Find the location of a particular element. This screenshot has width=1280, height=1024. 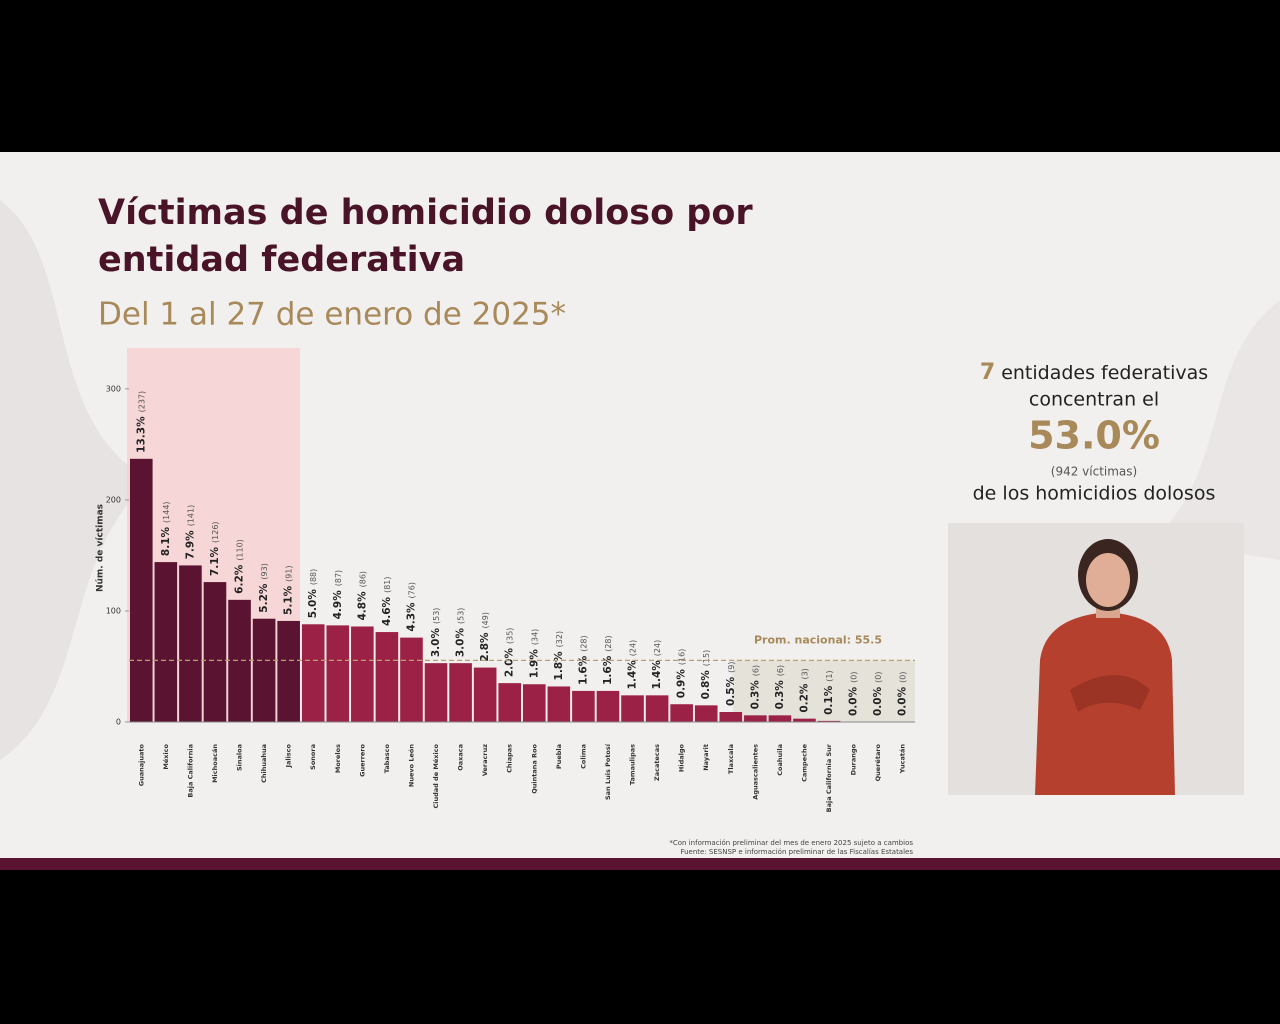

data-label: 2.0% (35) is located at coordinates (510, 653).